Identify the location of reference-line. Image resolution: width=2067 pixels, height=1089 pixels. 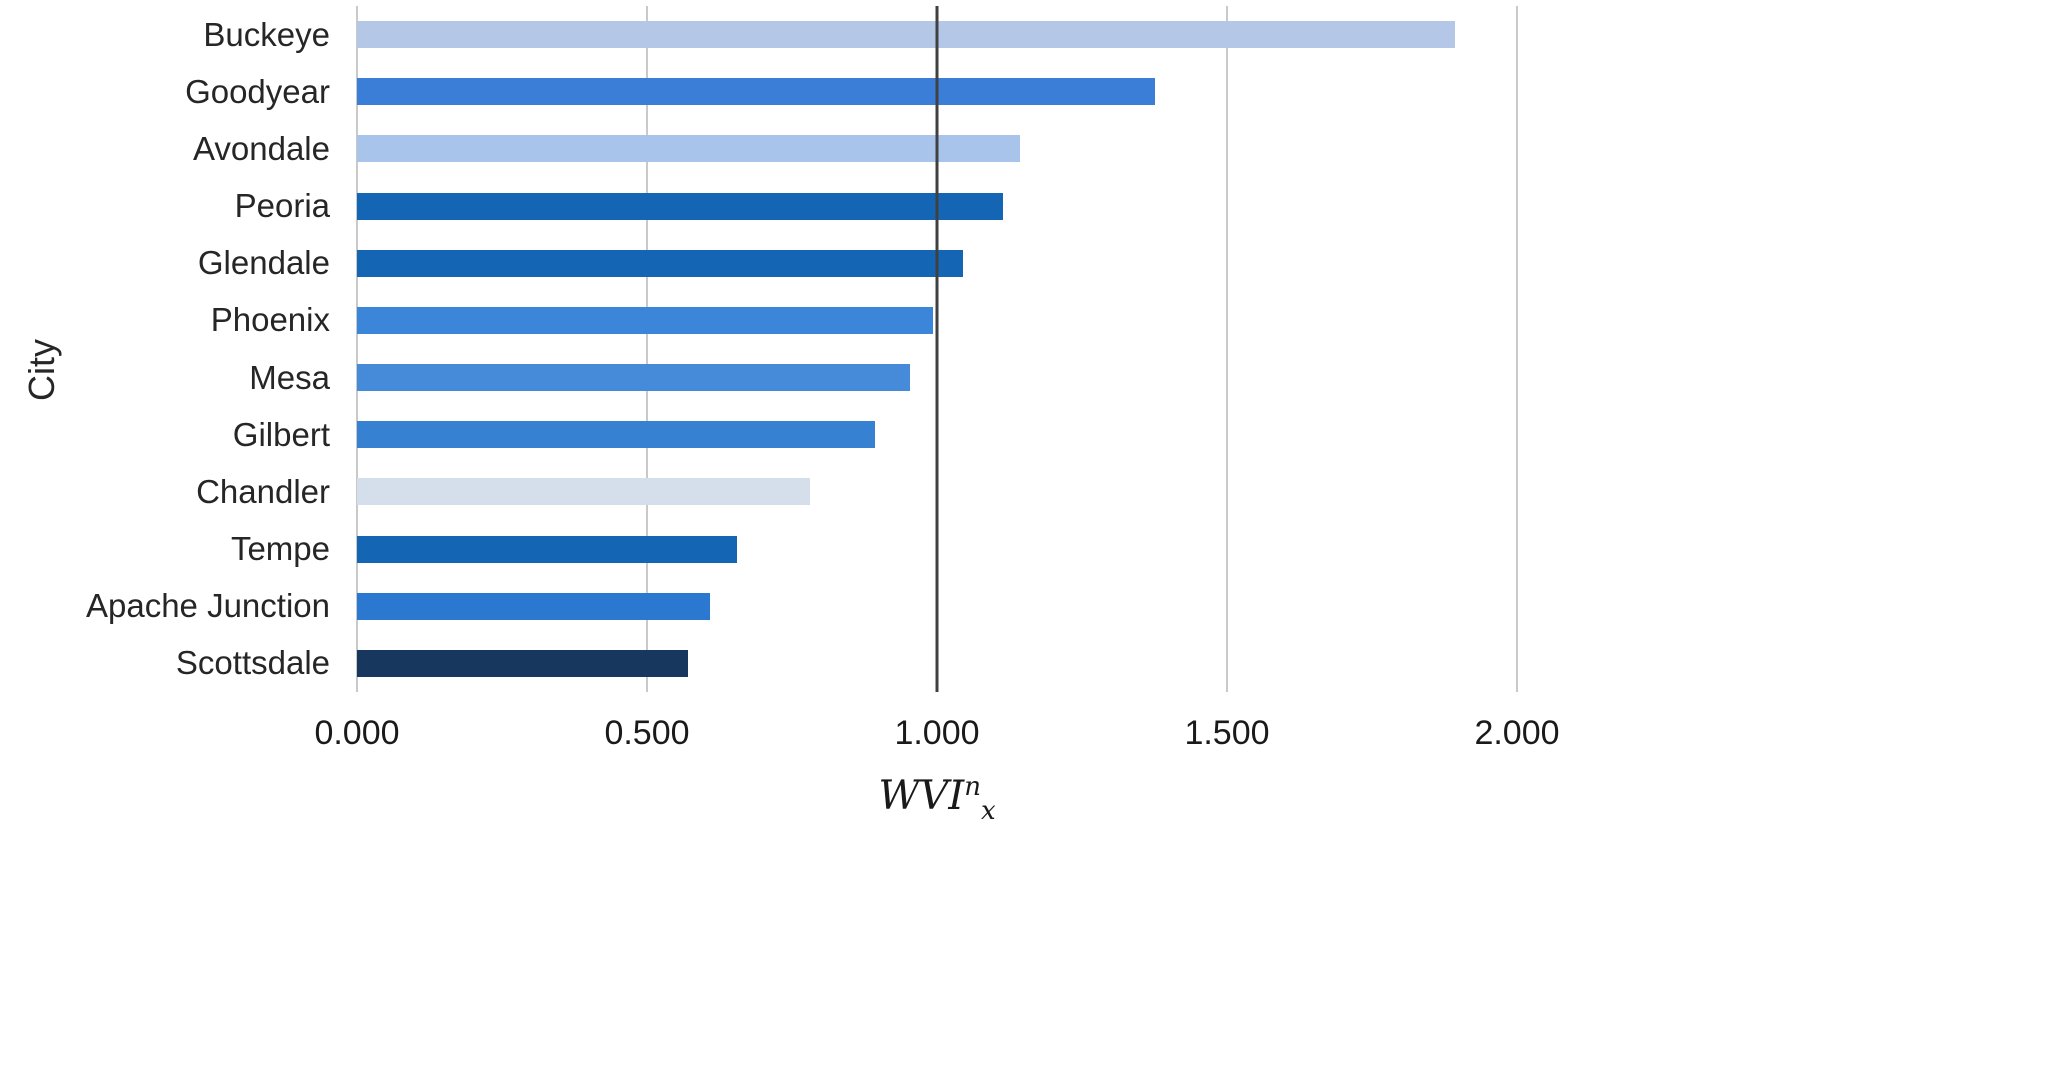
(937, 349).